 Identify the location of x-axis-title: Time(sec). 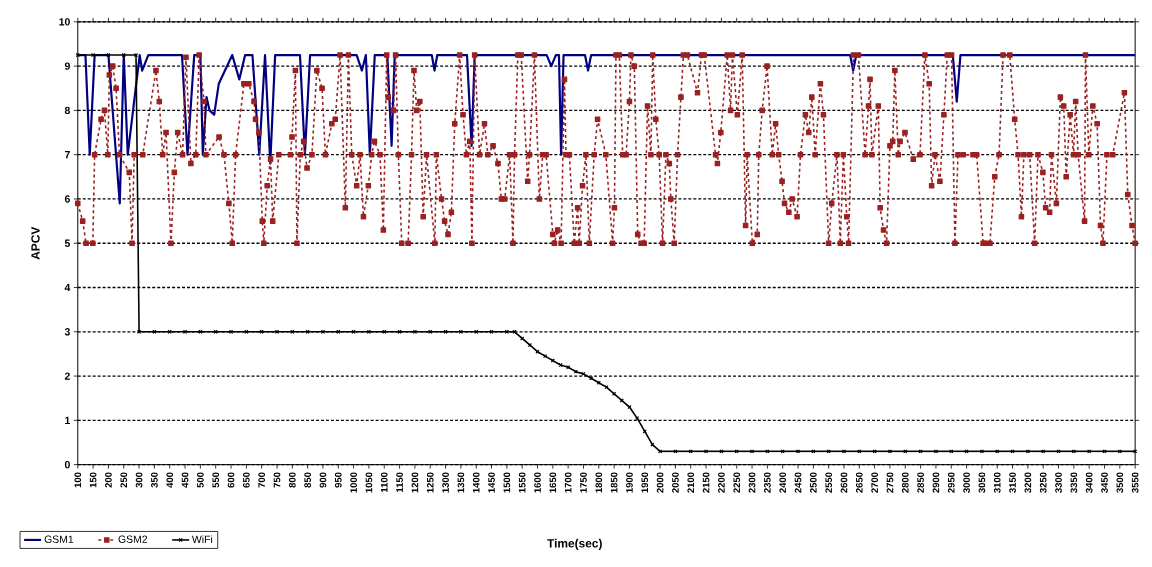
(574, 544).